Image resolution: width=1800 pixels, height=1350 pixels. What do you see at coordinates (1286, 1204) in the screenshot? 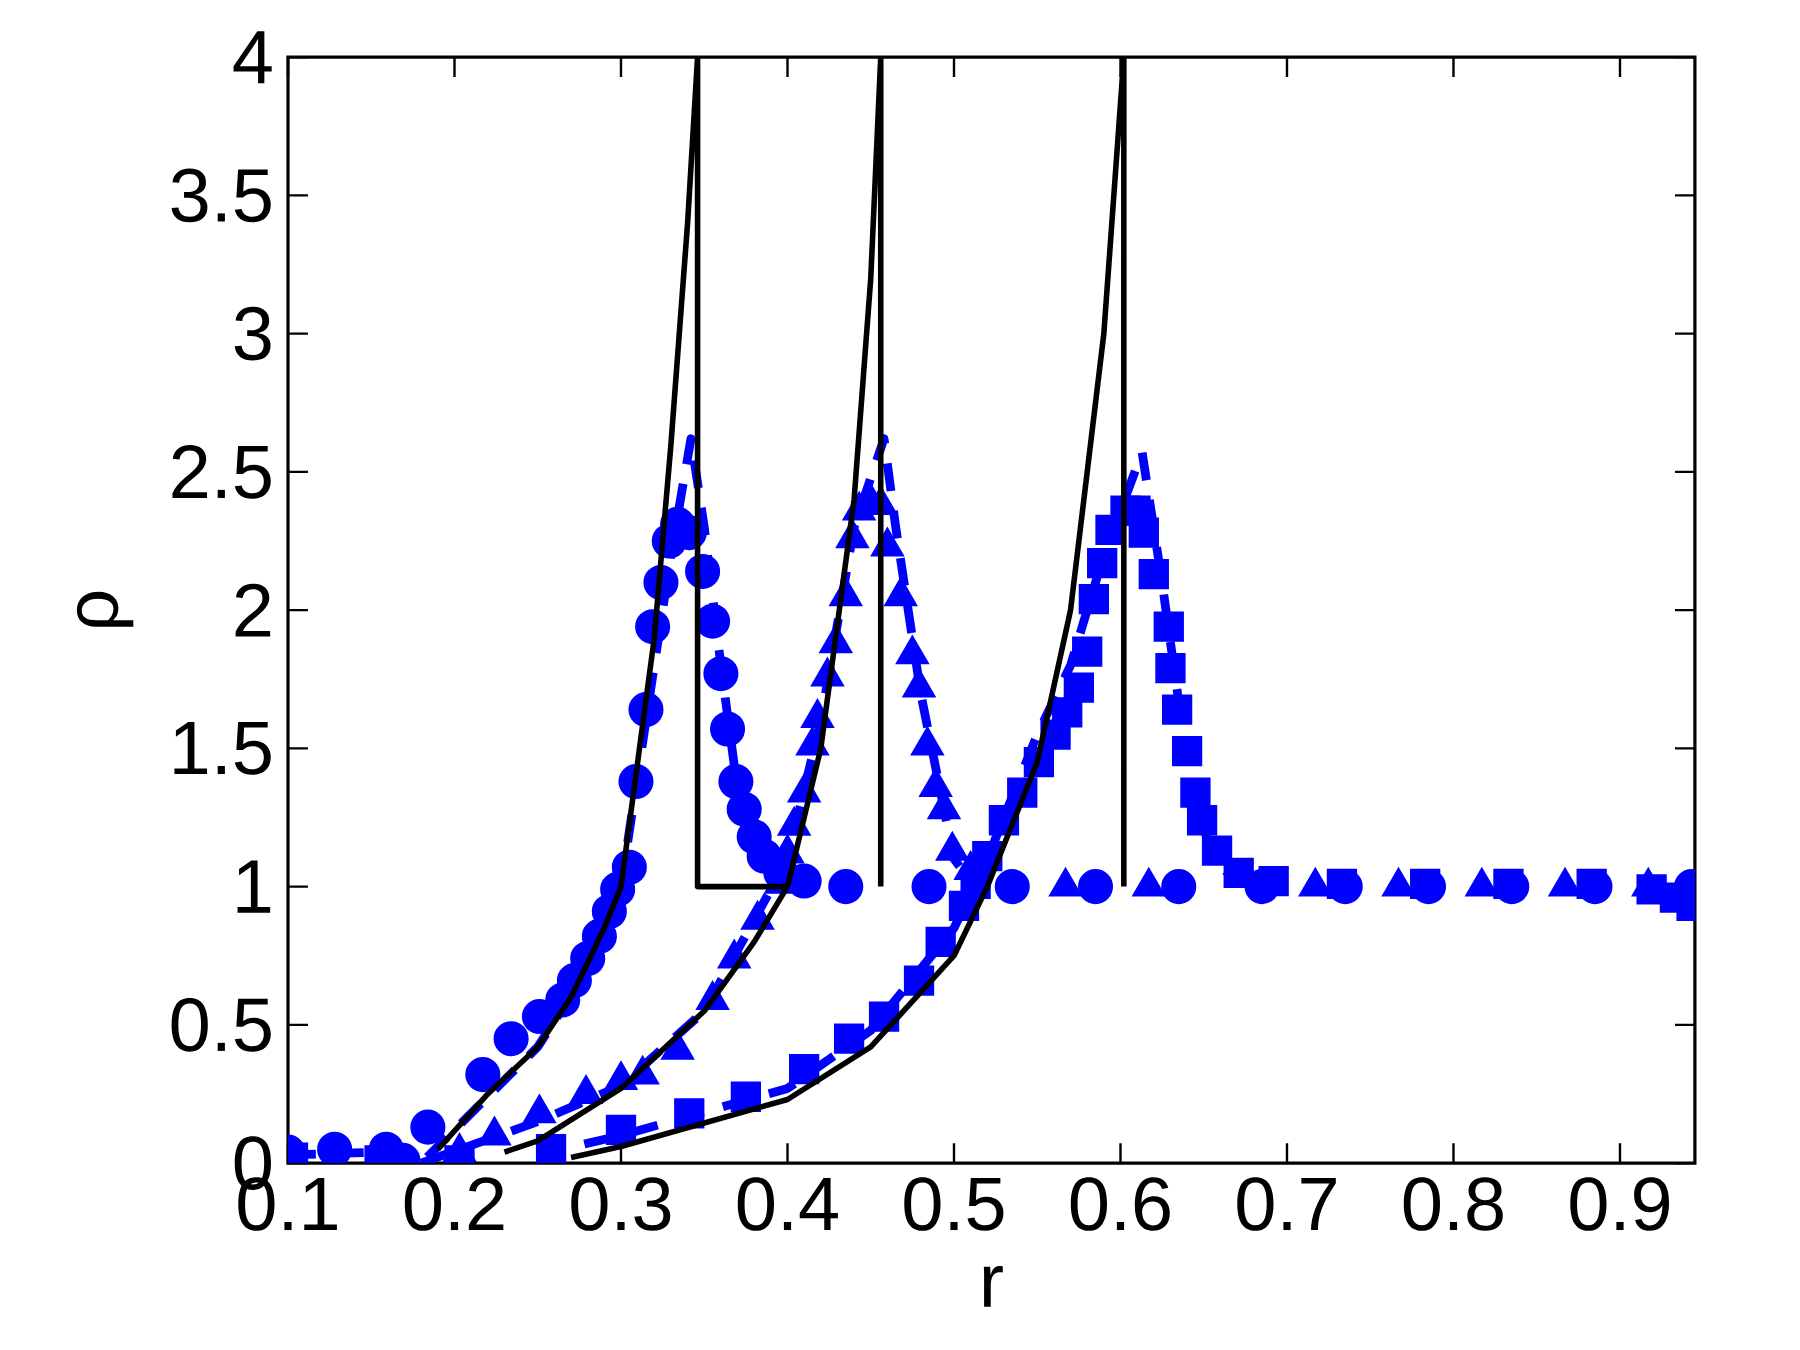
I see `x-tick-label: 0.7` at bounding box center [1286, 1204].